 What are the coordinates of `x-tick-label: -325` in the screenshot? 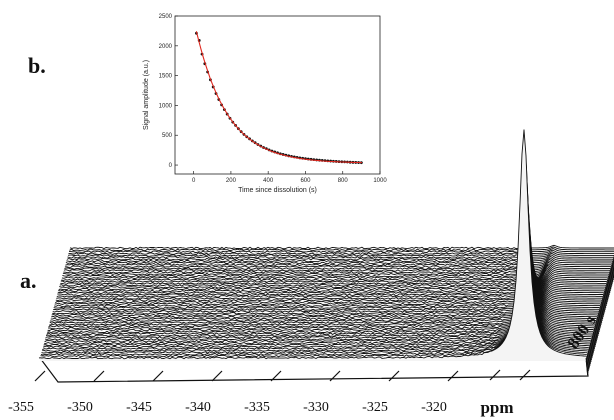 It's located at (375, 407).